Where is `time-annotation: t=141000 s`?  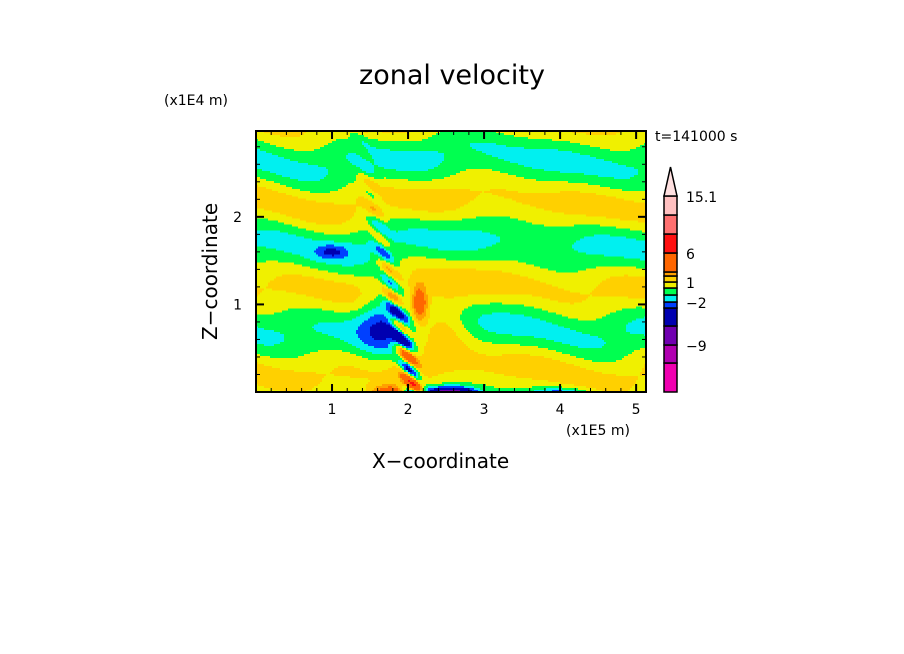
time-annotation: t=141000 s is located at coordinates (696, 137).